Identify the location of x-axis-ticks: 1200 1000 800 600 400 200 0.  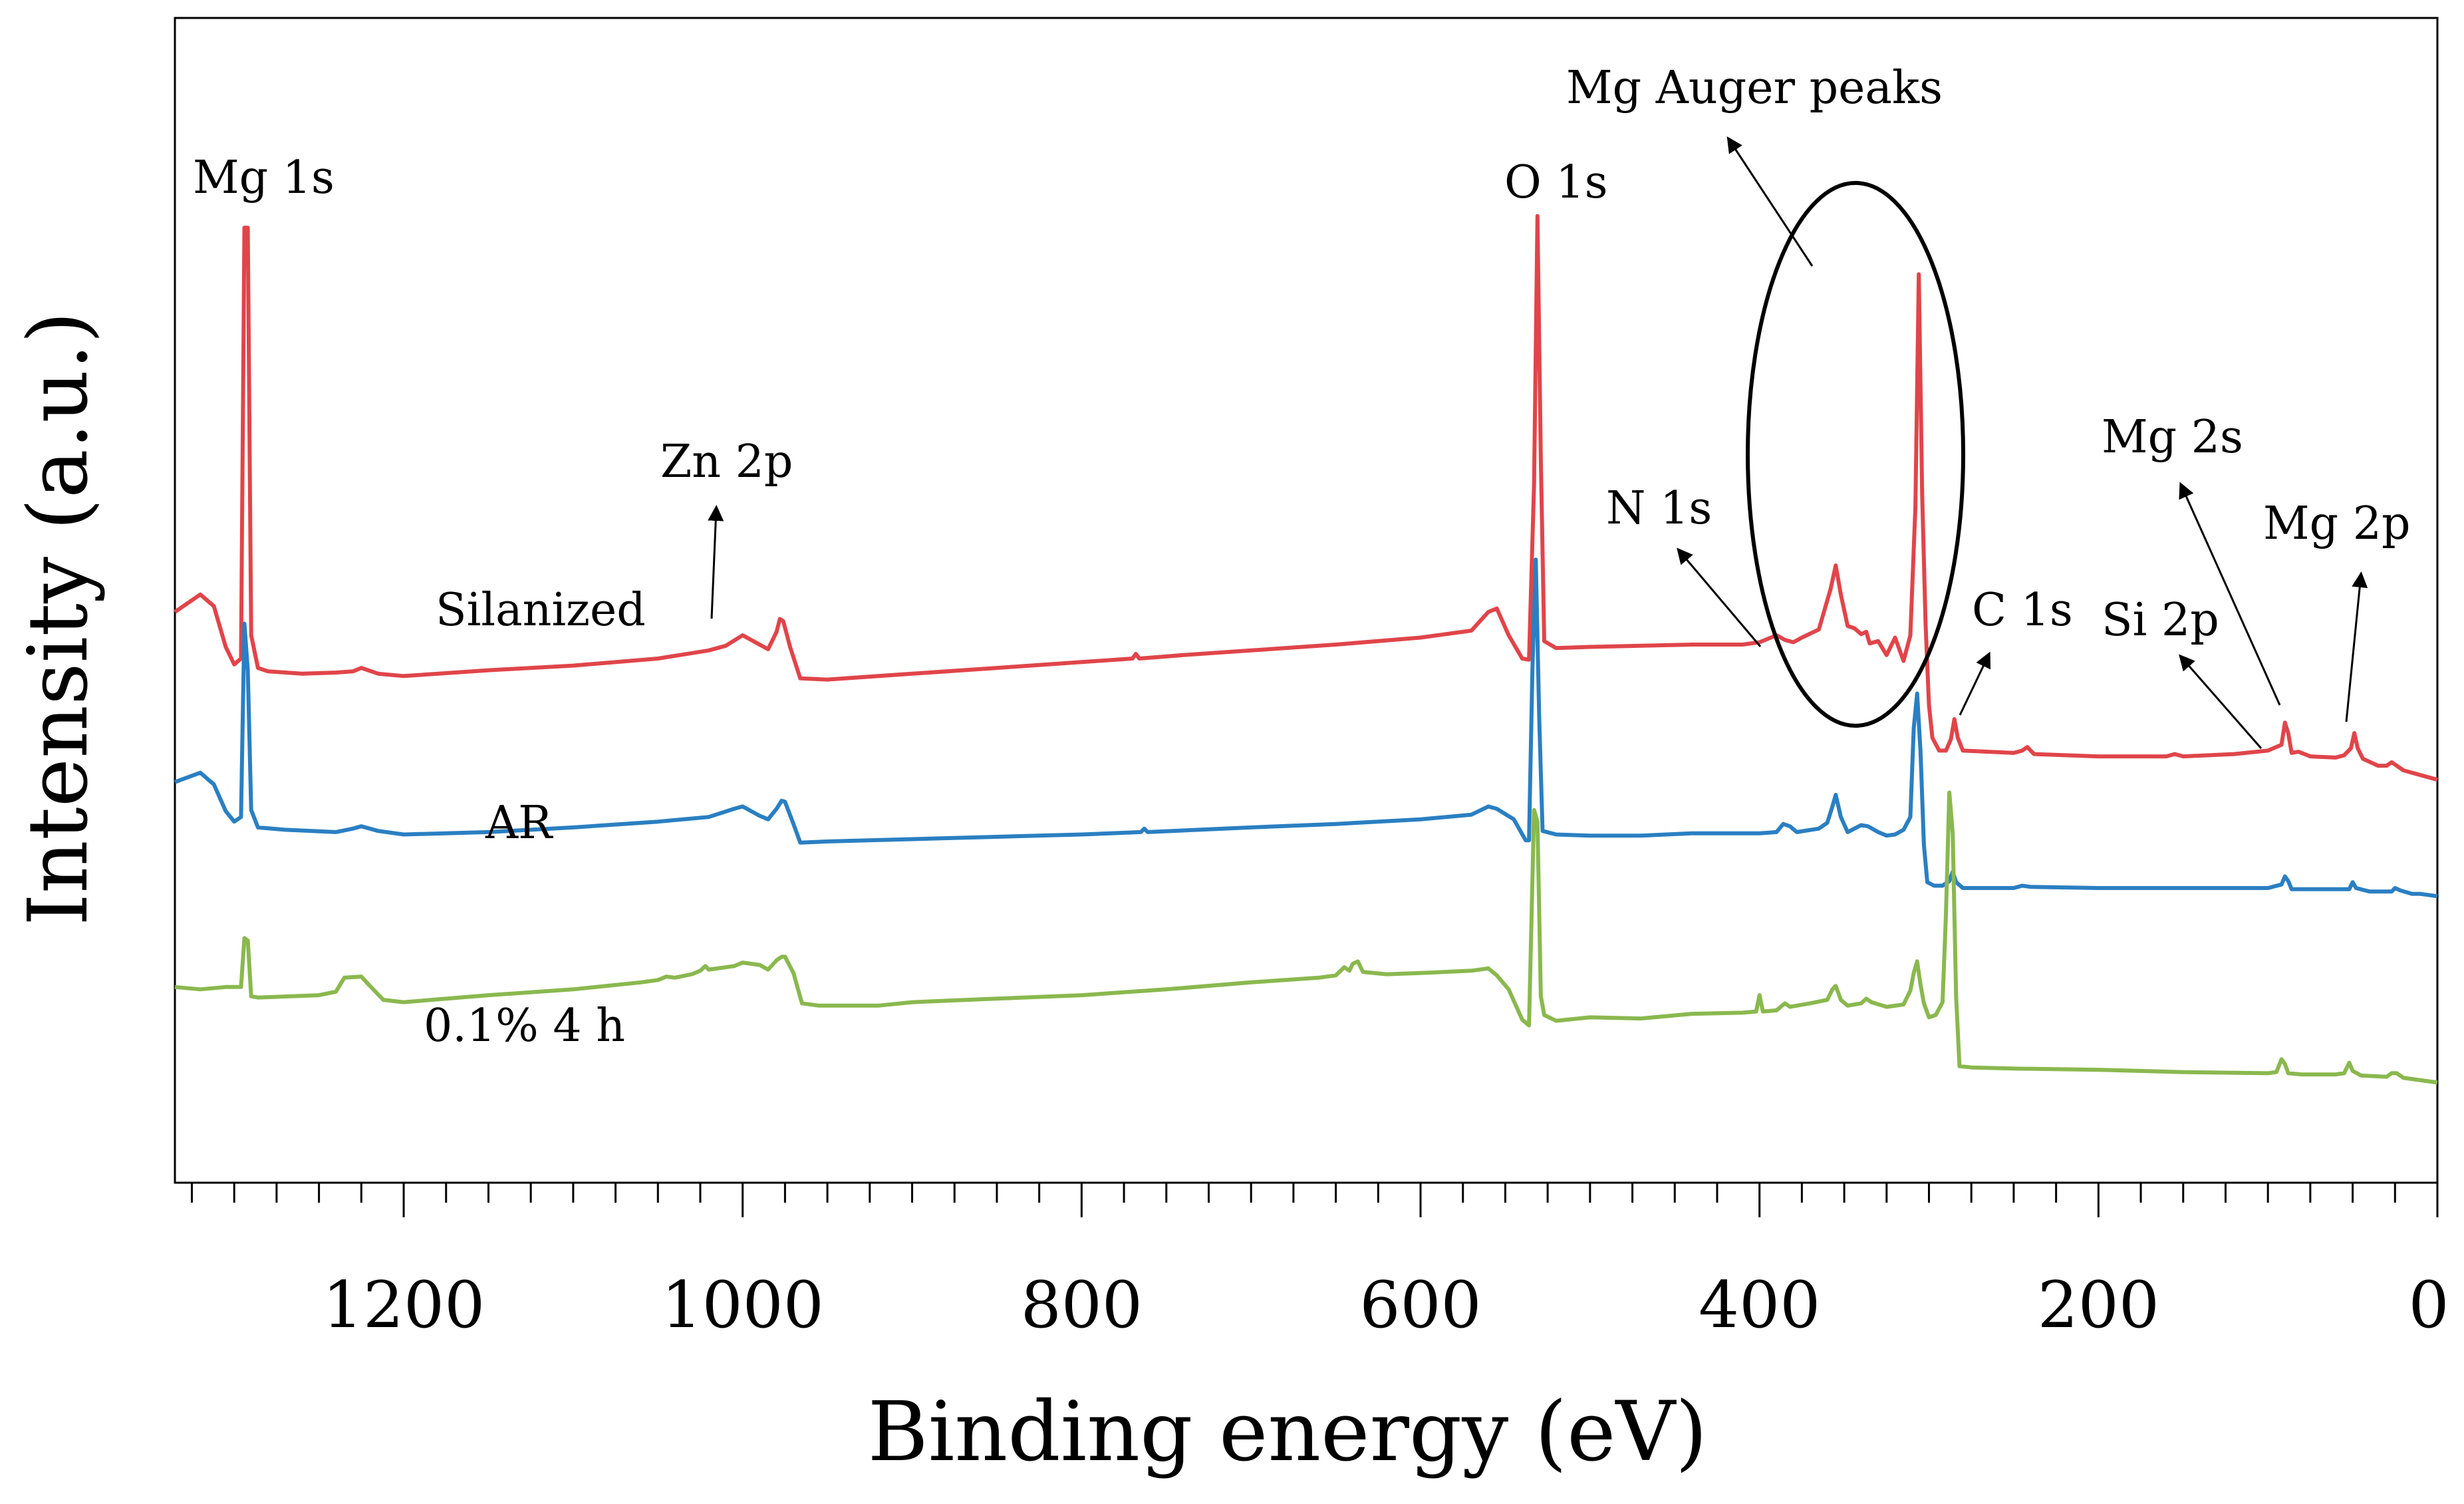
(1319, 1262).